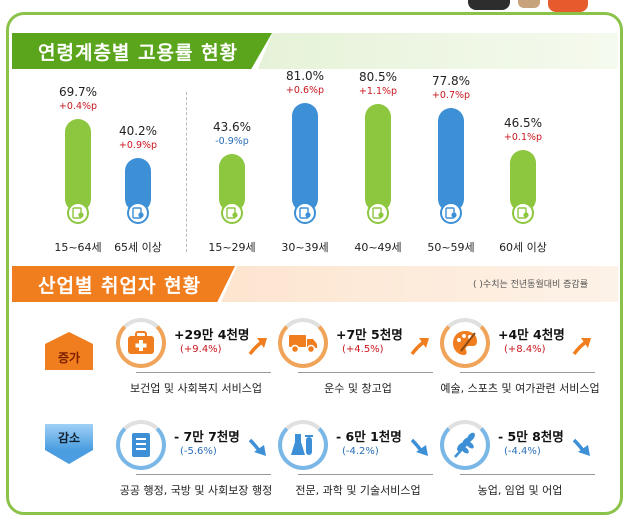  What do you see at coordinates (124, 284) in the screenshot?
I see `section-title-industry: 산업별 취업자 현황` at bounding box center [124, 284].